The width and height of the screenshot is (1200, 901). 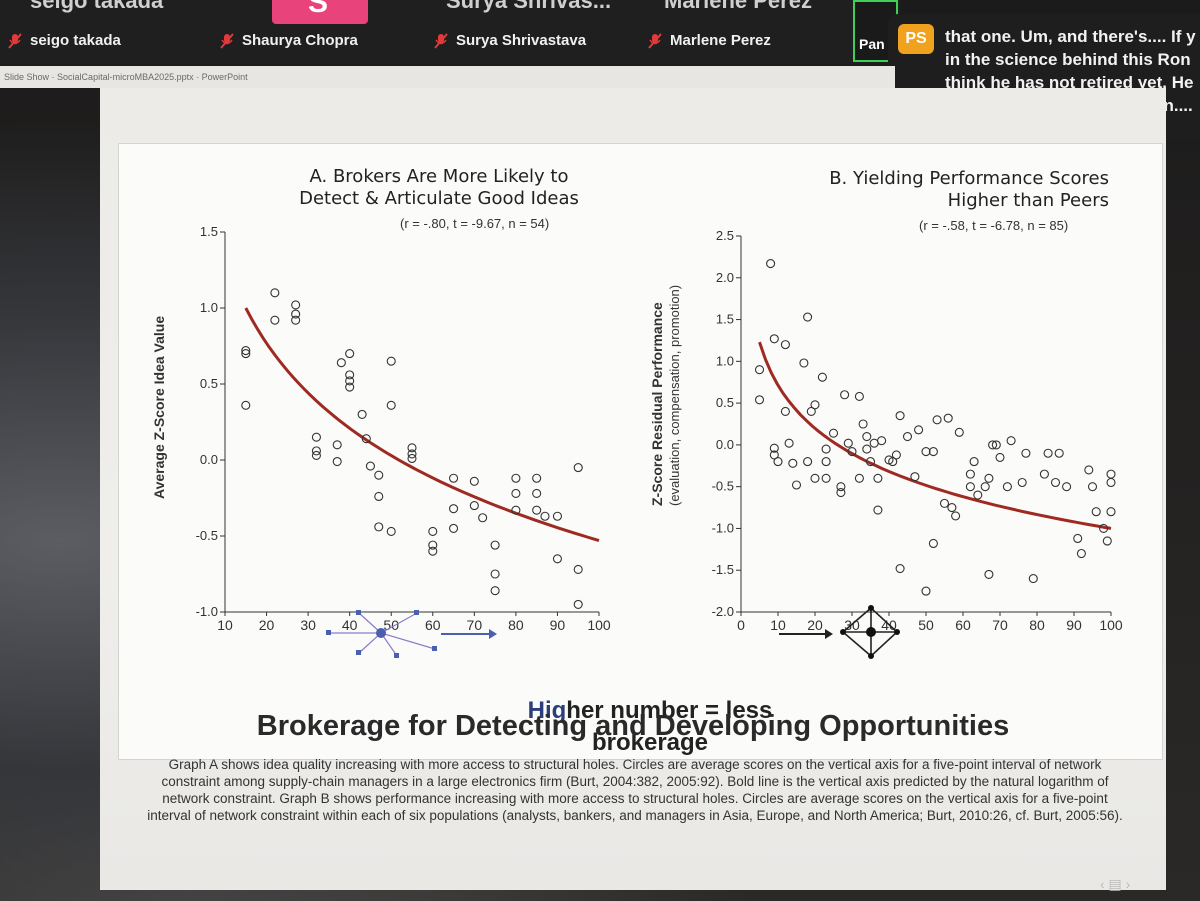 I want to click on x-tick-label: 10, so click(x=778, y=625).